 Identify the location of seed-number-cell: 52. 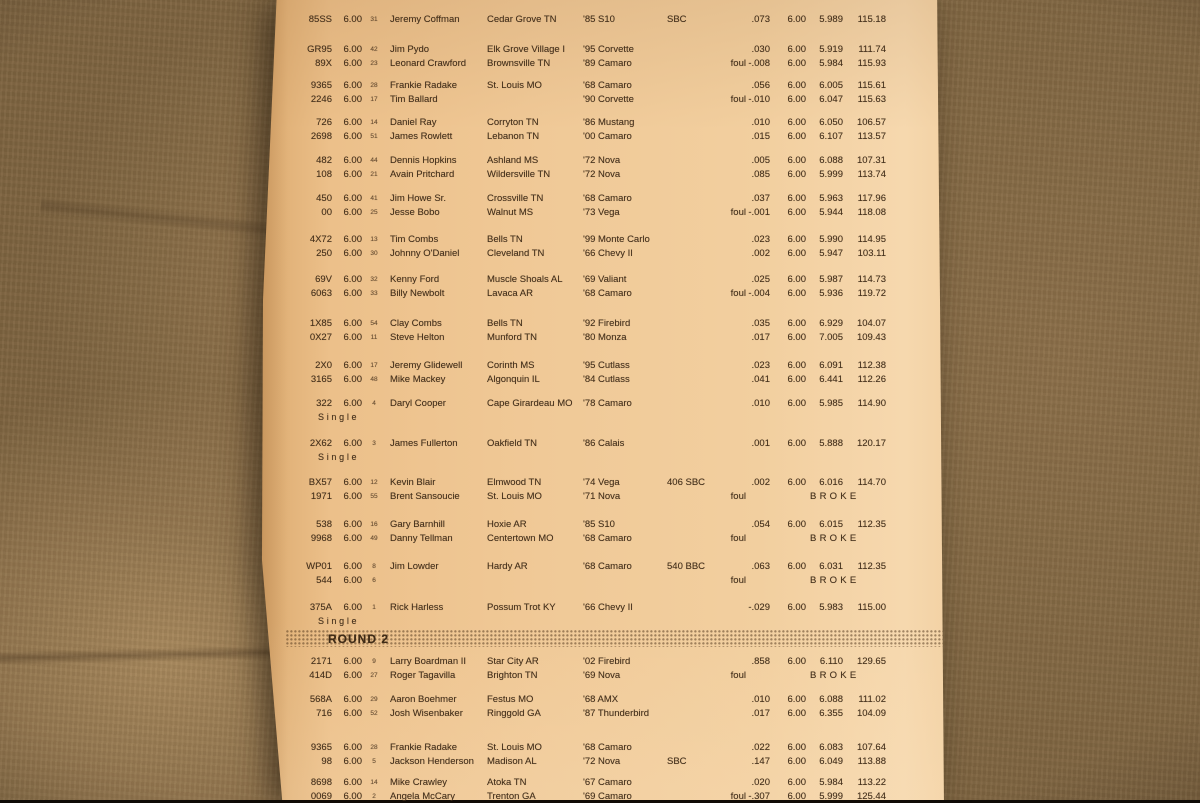
(374, 713).